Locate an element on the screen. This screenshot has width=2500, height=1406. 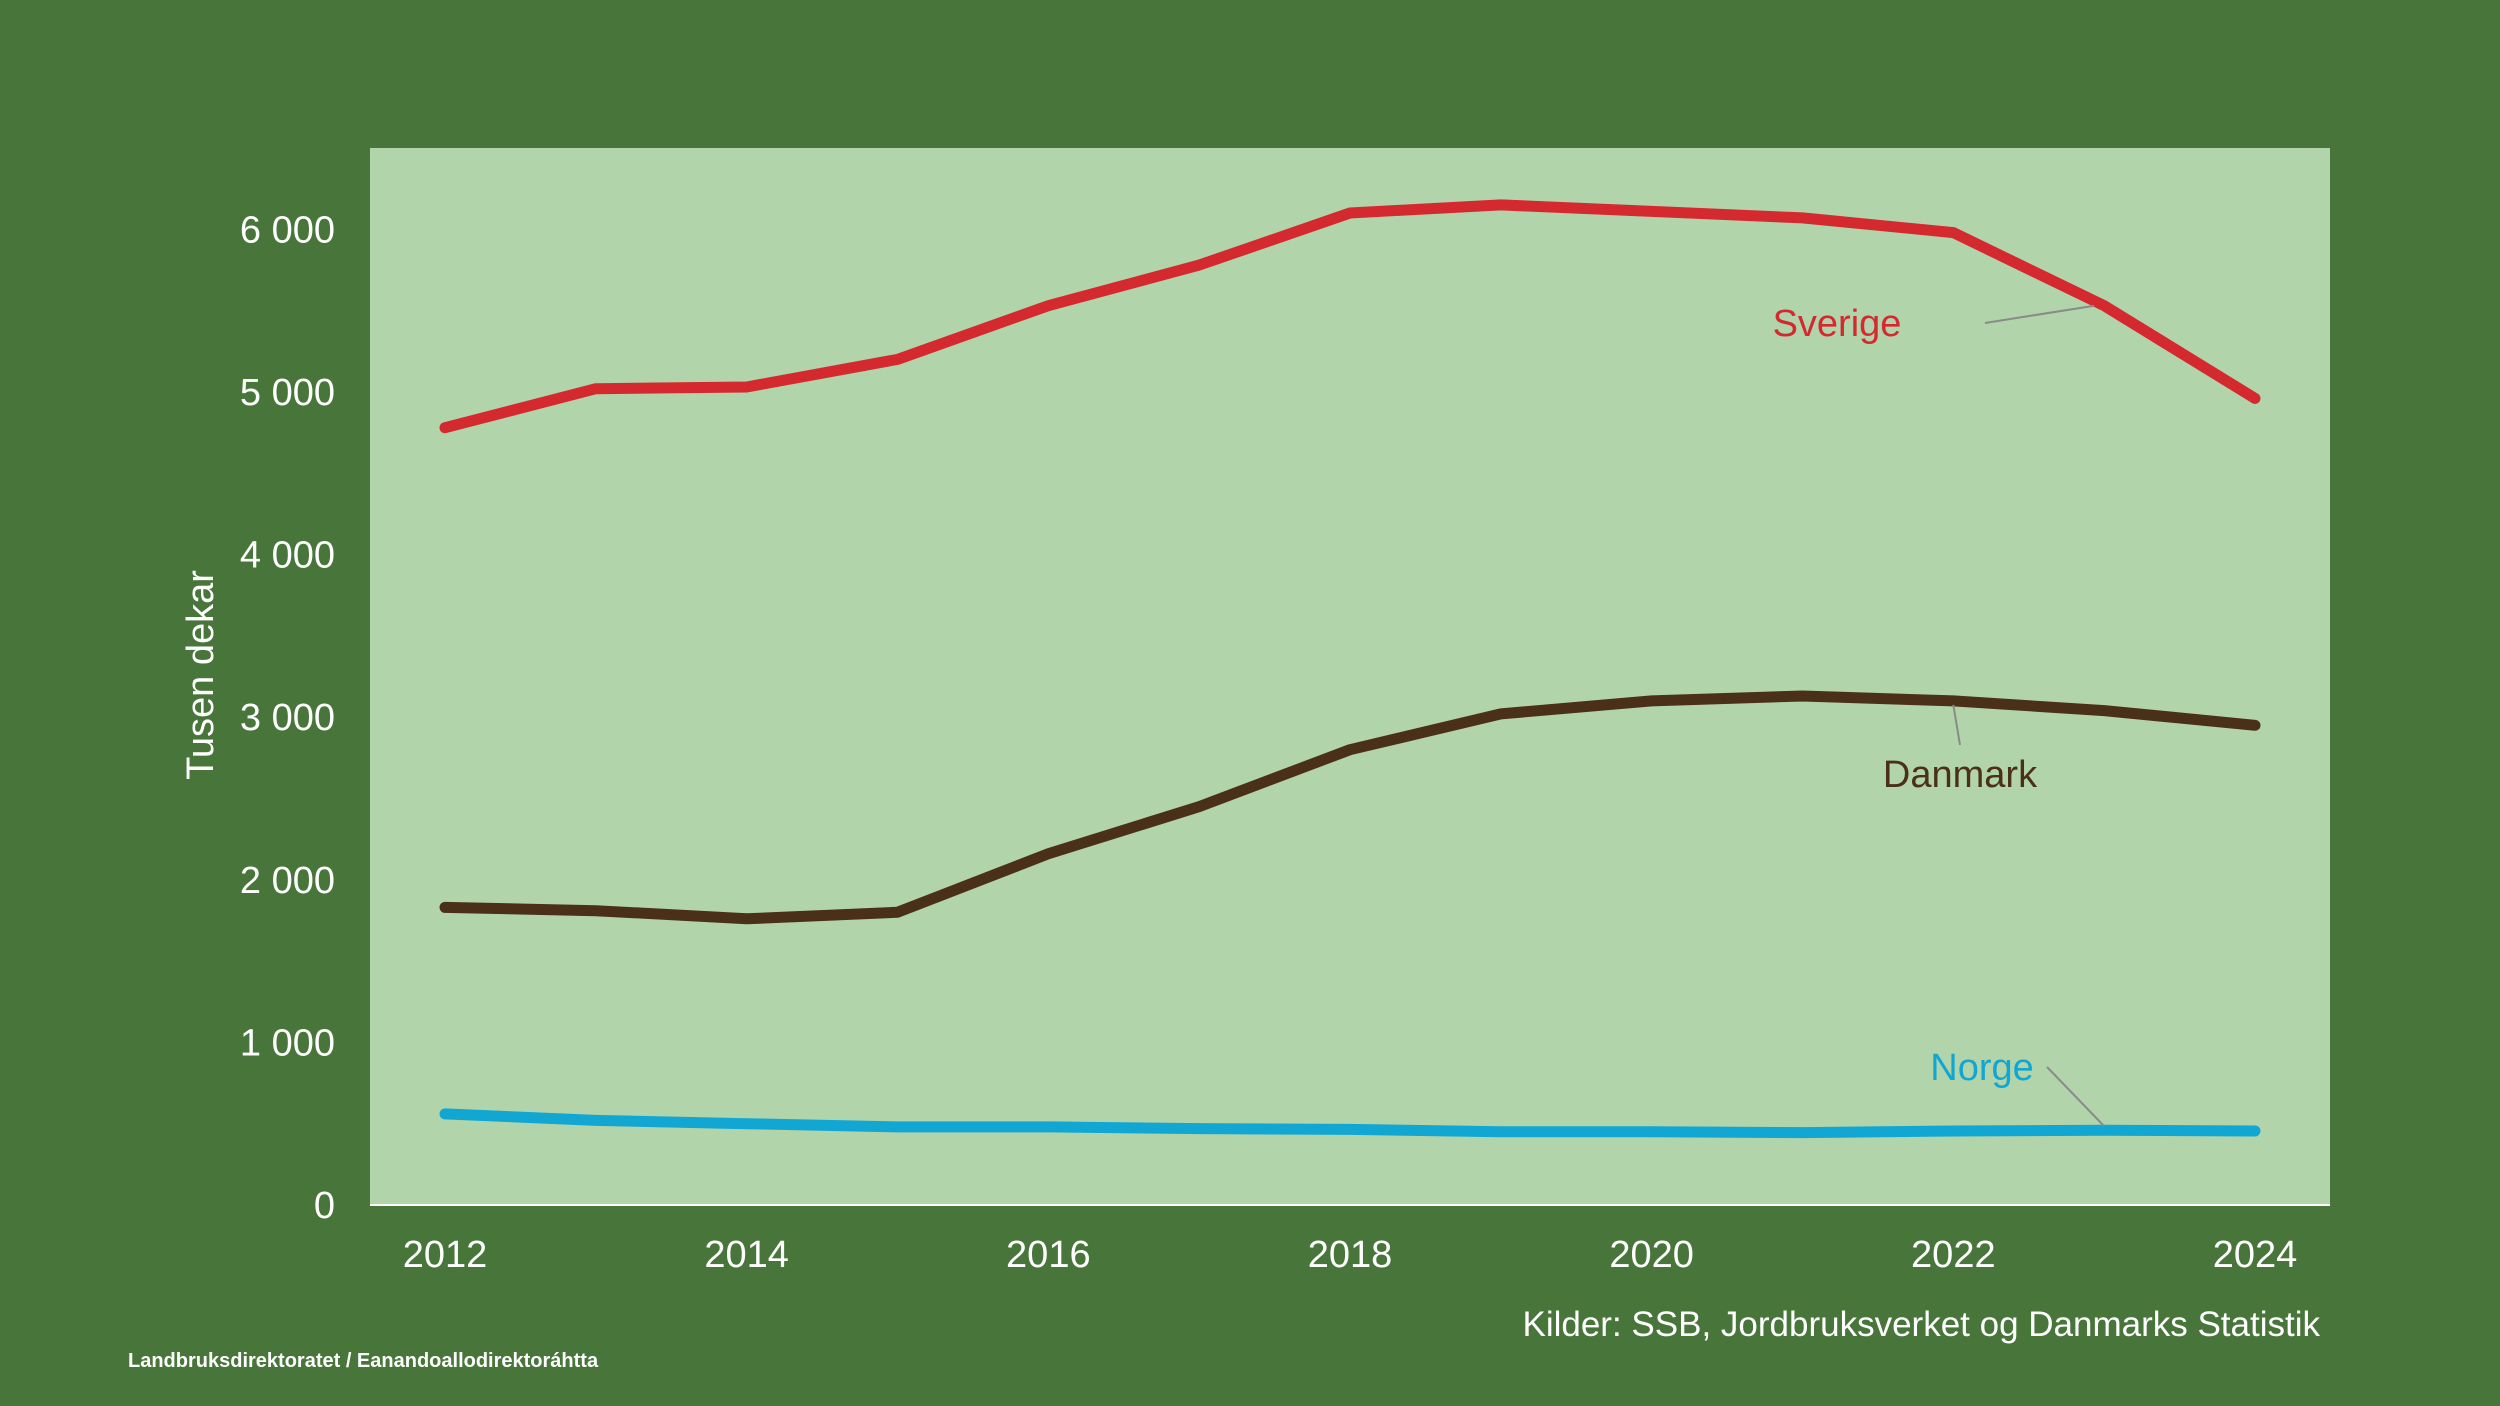
y-tick-label: 3 000 is located at coordinates (287, 718).